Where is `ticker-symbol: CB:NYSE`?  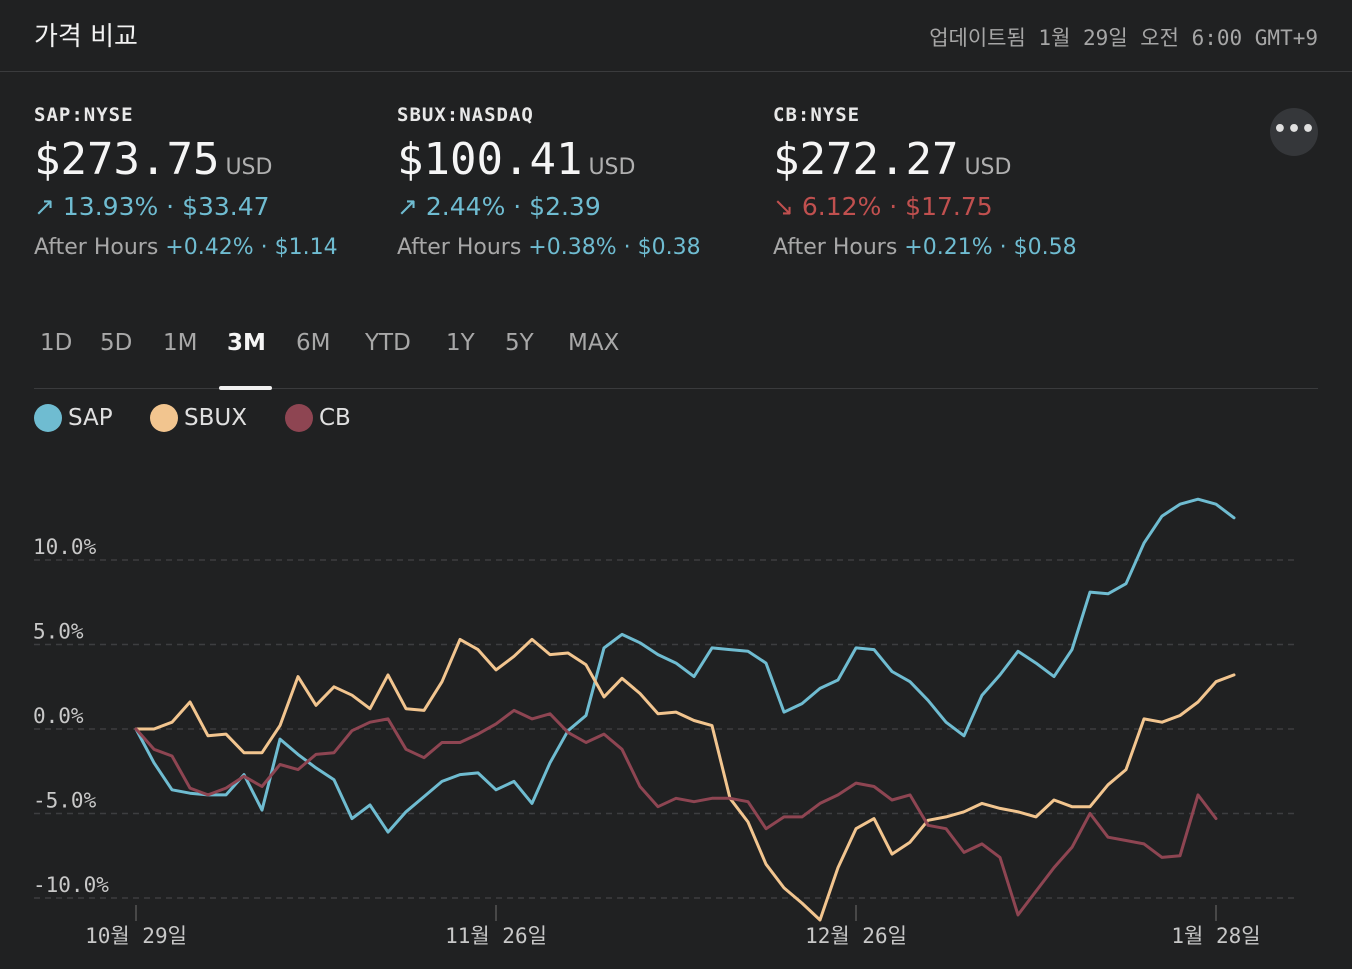
ticker-symbol: CB:NYSE is located at coordinates (817, 115).